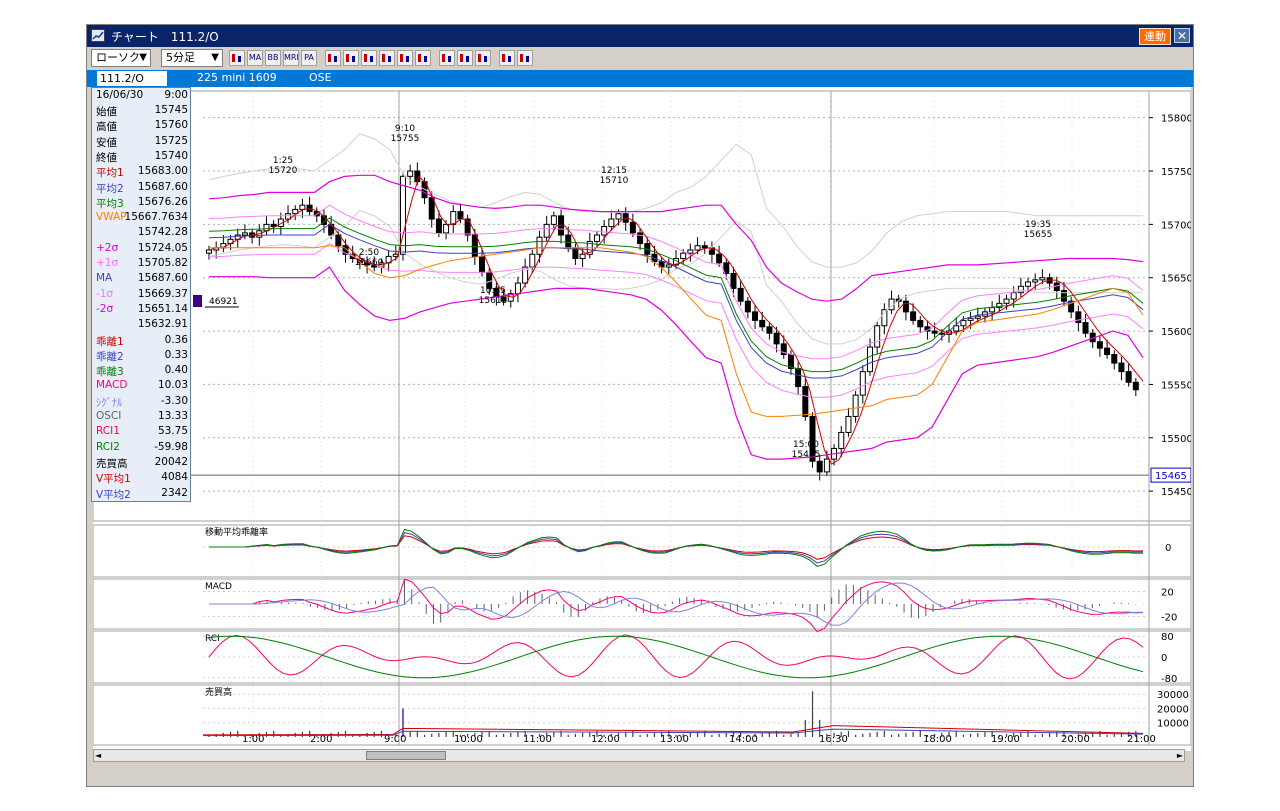  I want to click on annotation-time: 1:25, so click(283, 161).